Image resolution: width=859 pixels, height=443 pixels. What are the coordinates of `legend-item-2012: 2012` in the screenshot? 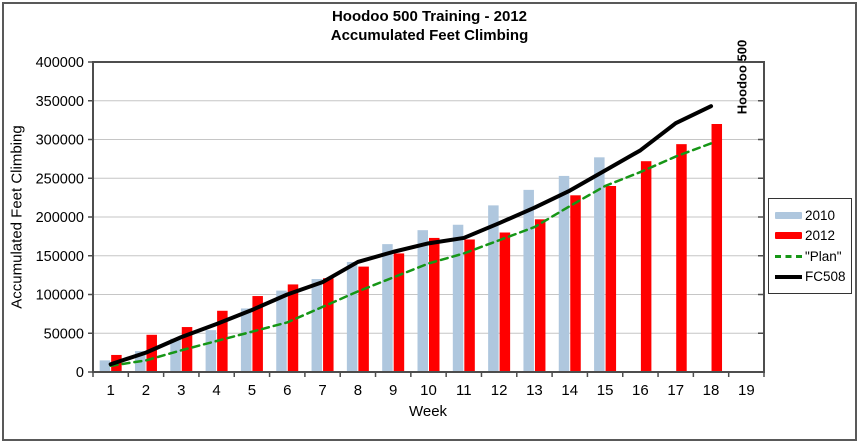 It's located at (810, 236).